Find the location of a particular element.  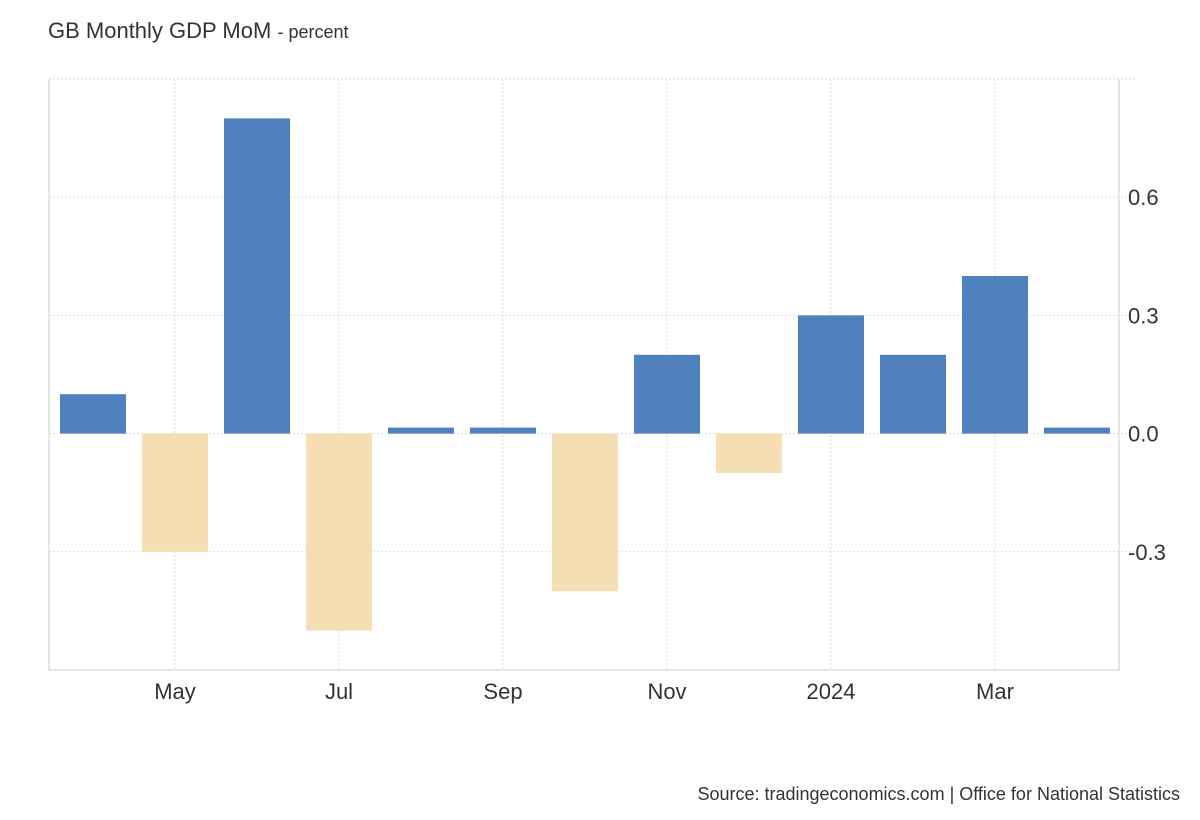

x-tick-label: Nov is located at coordinates (666, 691).